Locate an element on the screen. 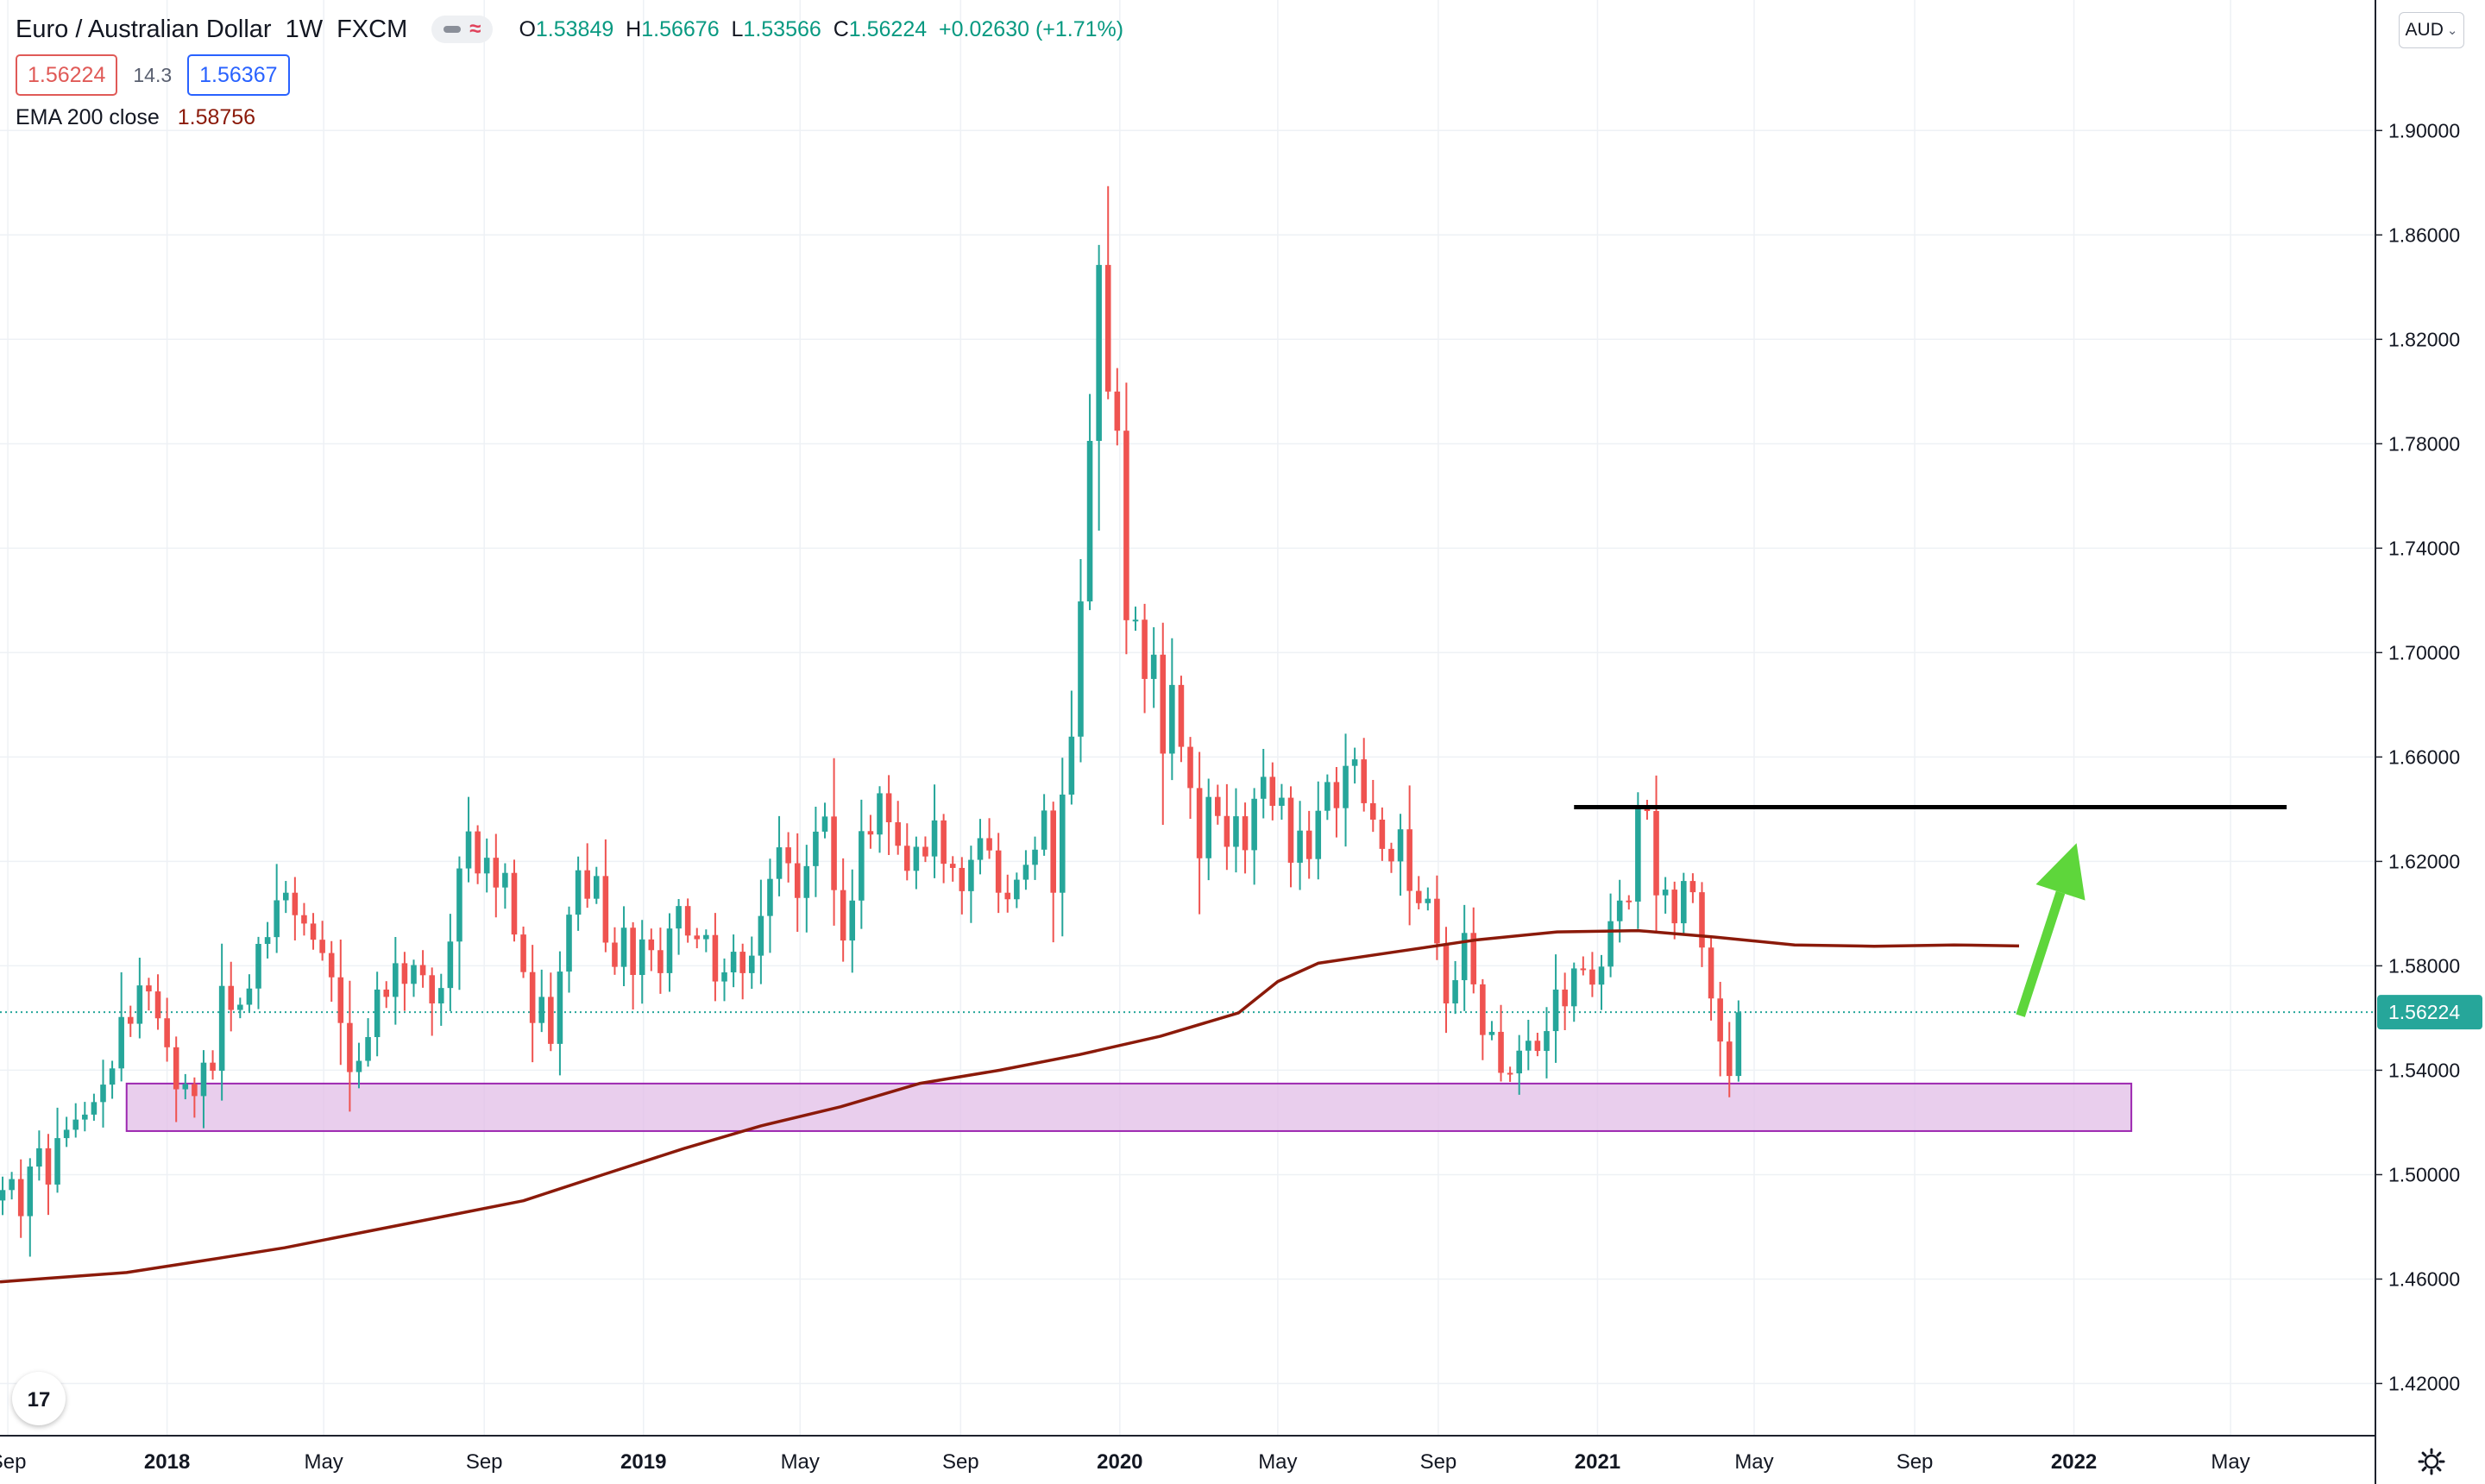  time-tick-label: 2018 is located at coordinates (167, 1462).